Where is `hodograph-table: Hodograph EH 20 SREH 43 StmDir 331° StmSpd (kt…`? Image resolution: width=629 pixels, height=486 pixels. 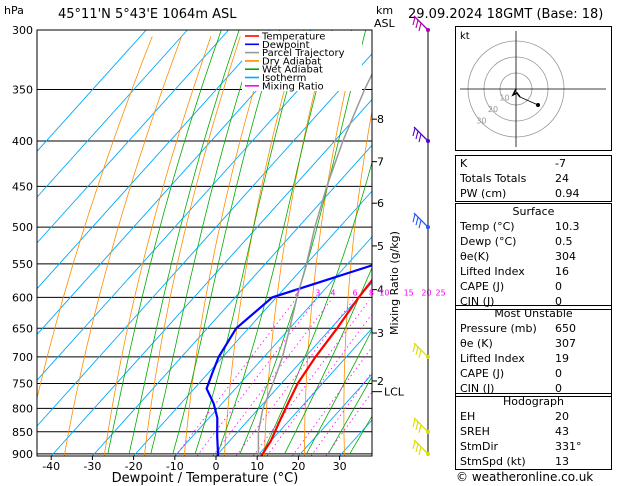 hodograph-table: Hodograph EH 20 SREH 43 StmDir 331° StmSpd (kt… is located at coordinates (533, 431).